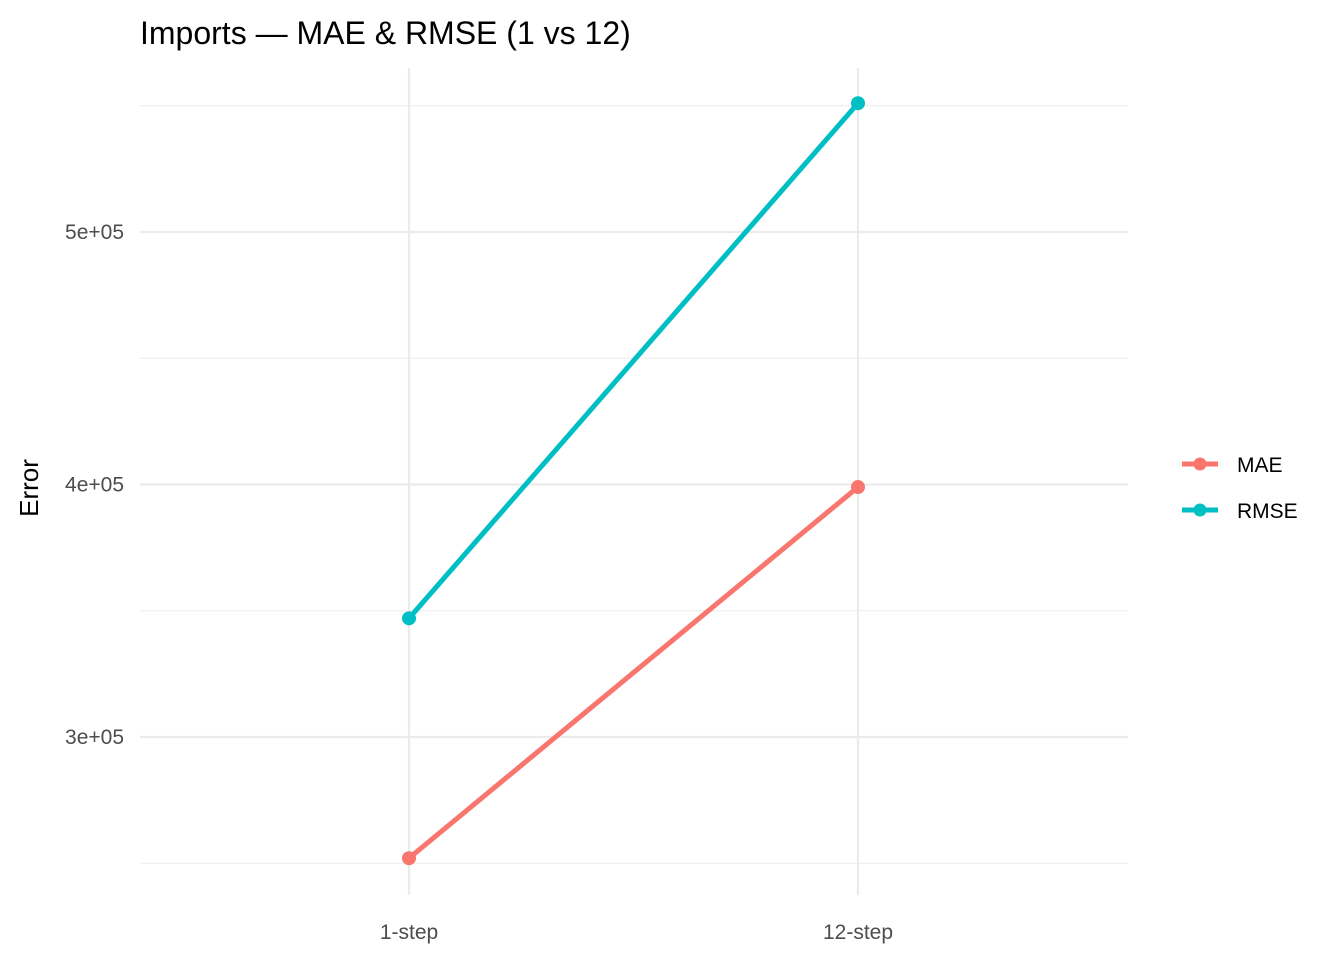  What do you see at coordinates (1260, 465) in the screenshot?
I see `legend-label-mae: MAE` at bounding box center [1260, 465].